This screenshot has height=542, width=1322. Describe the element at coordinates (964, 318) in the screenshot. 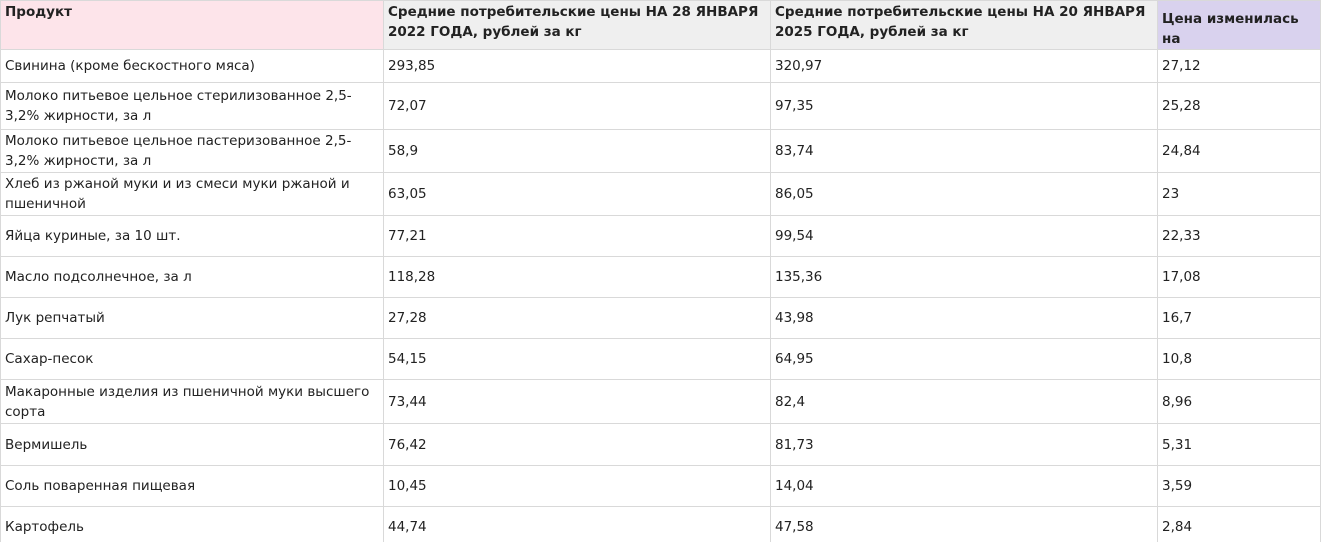

I see `price-cell: 43,98` at that location.